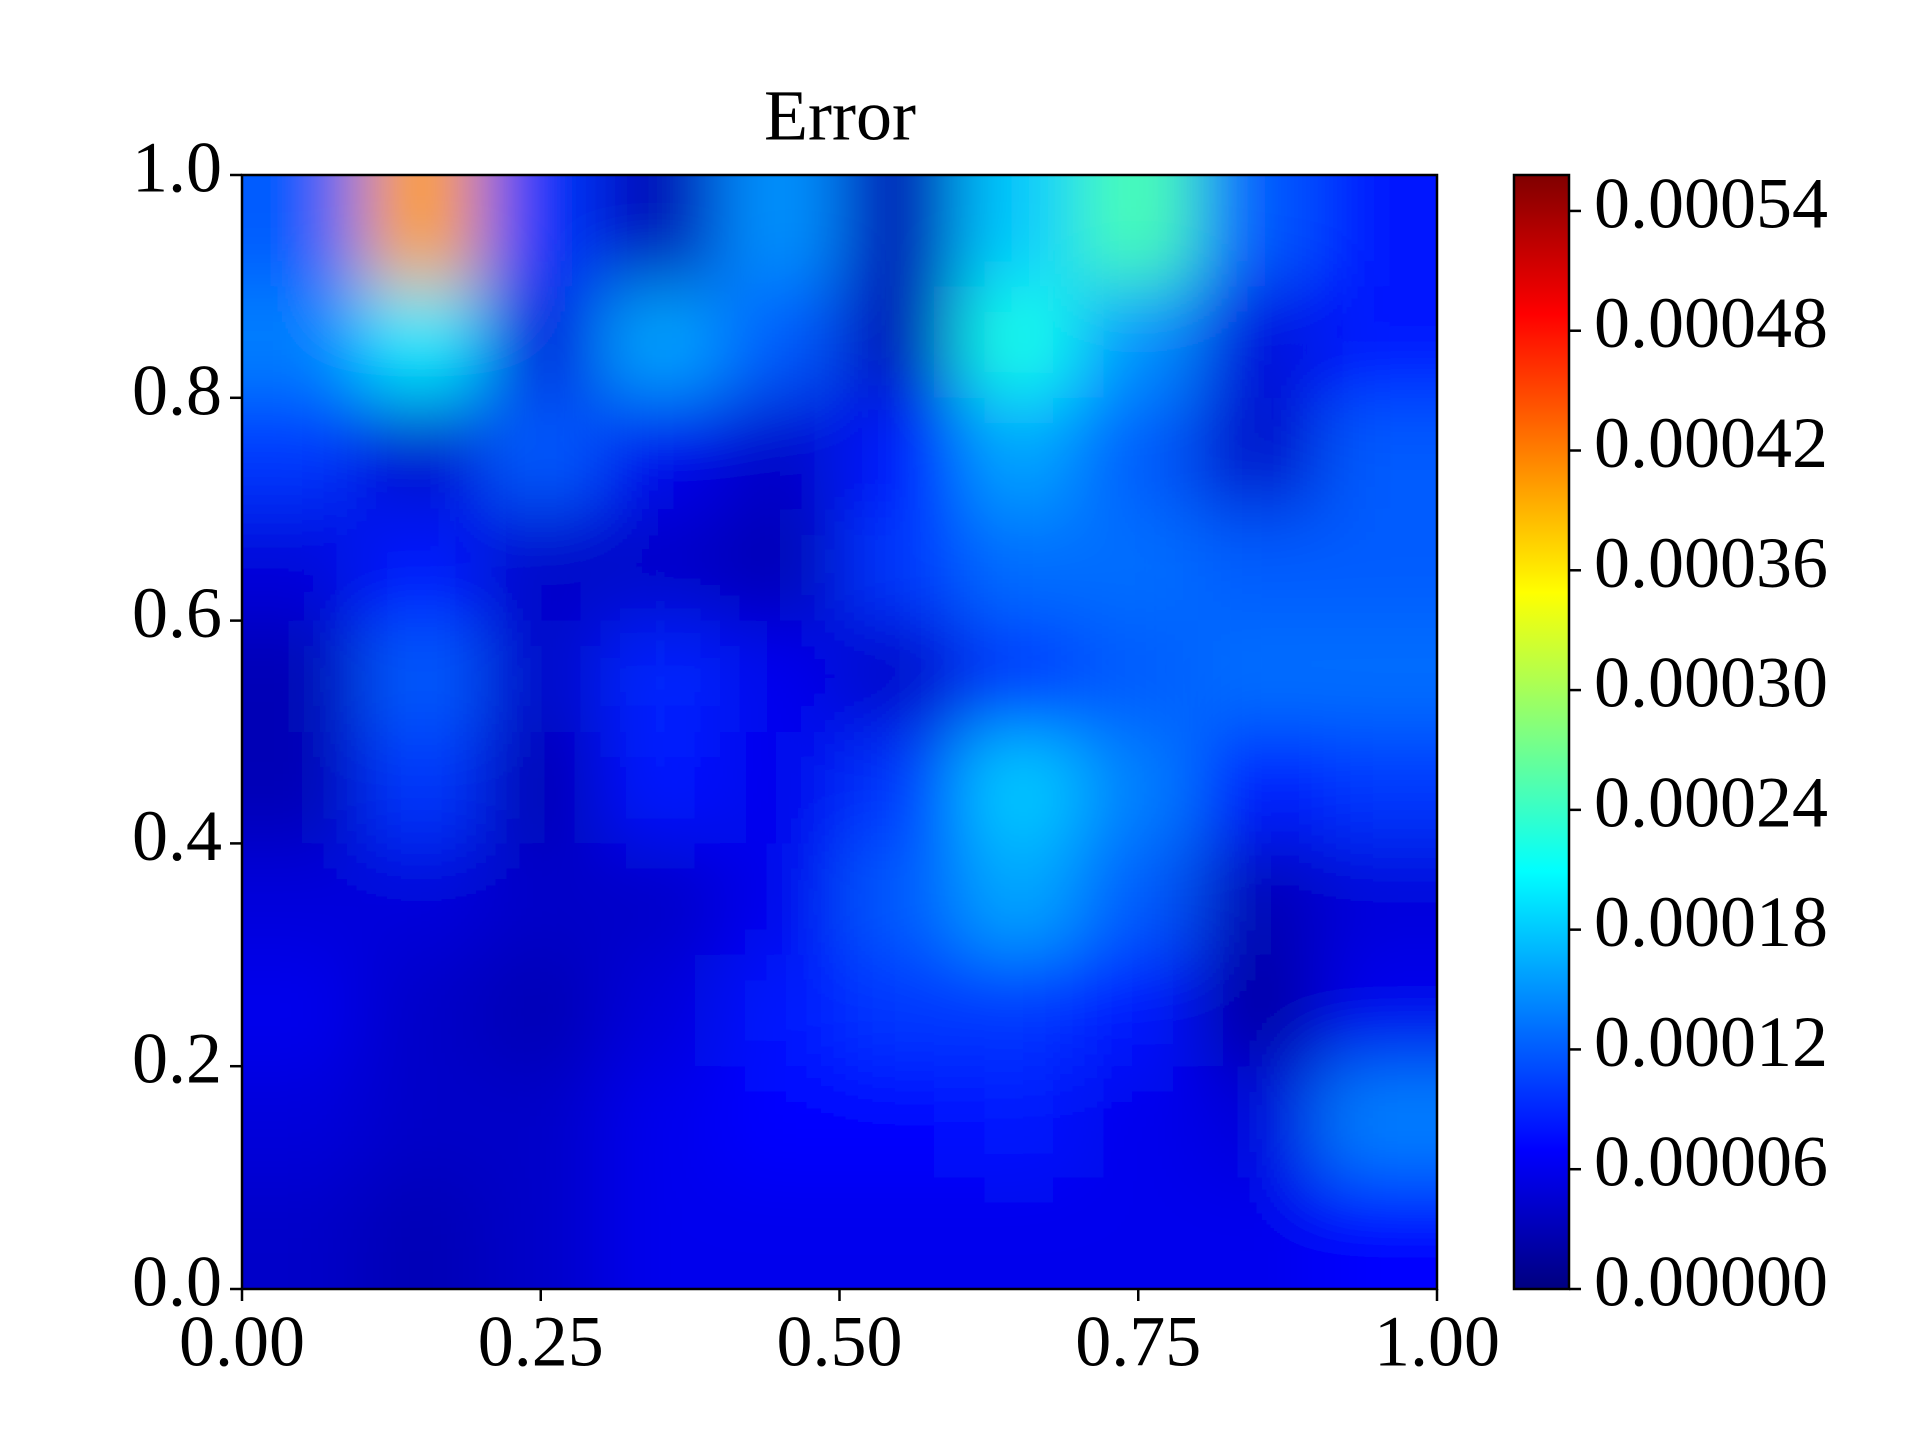 This screenshot has height=1440, width=1920. What do you see at coordinates (1711, 802) in the screenshot?
I see `colorbar-tick-label: 0.00024` at bounding box center [1711, 802].